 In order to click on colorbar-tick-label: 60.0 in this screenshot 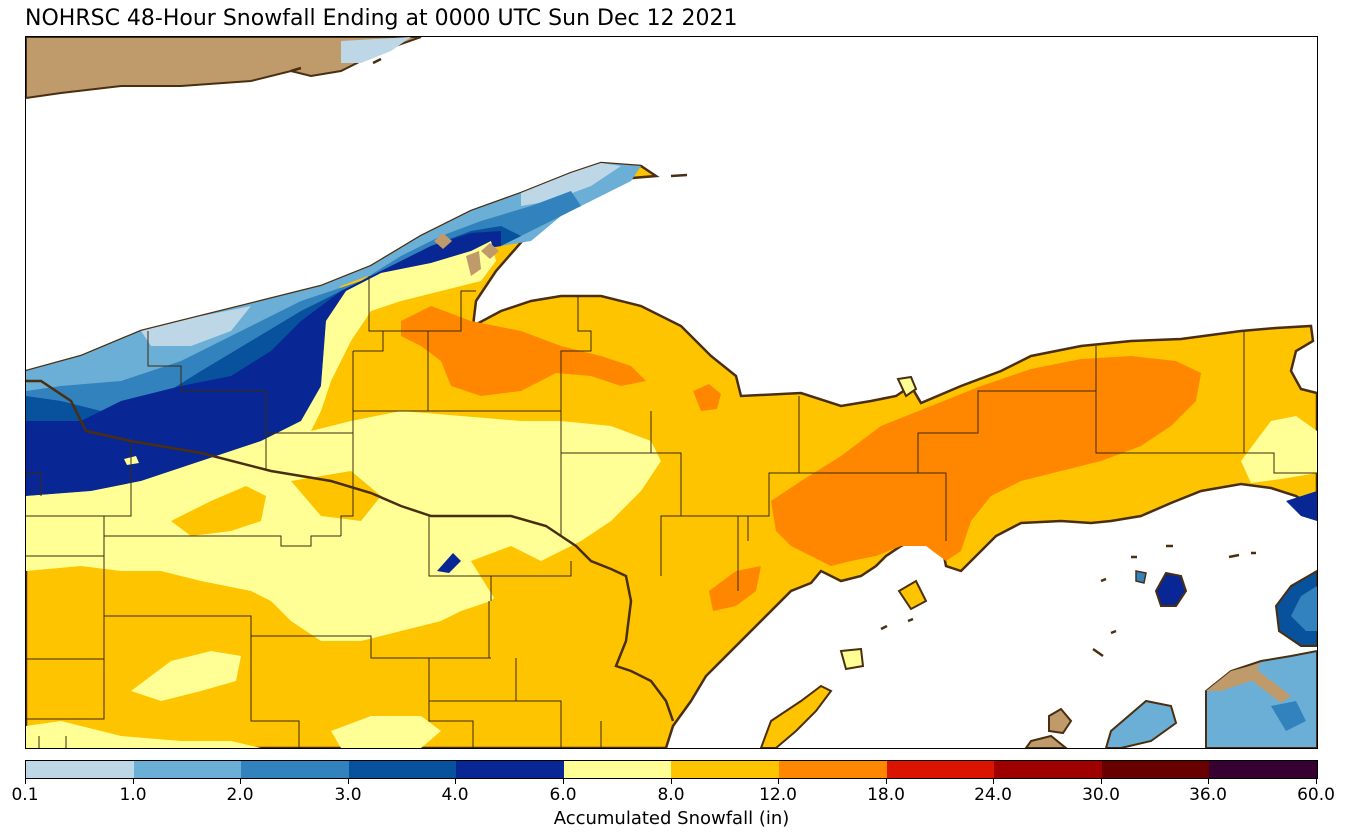, I will do `click(1316, 795)`.